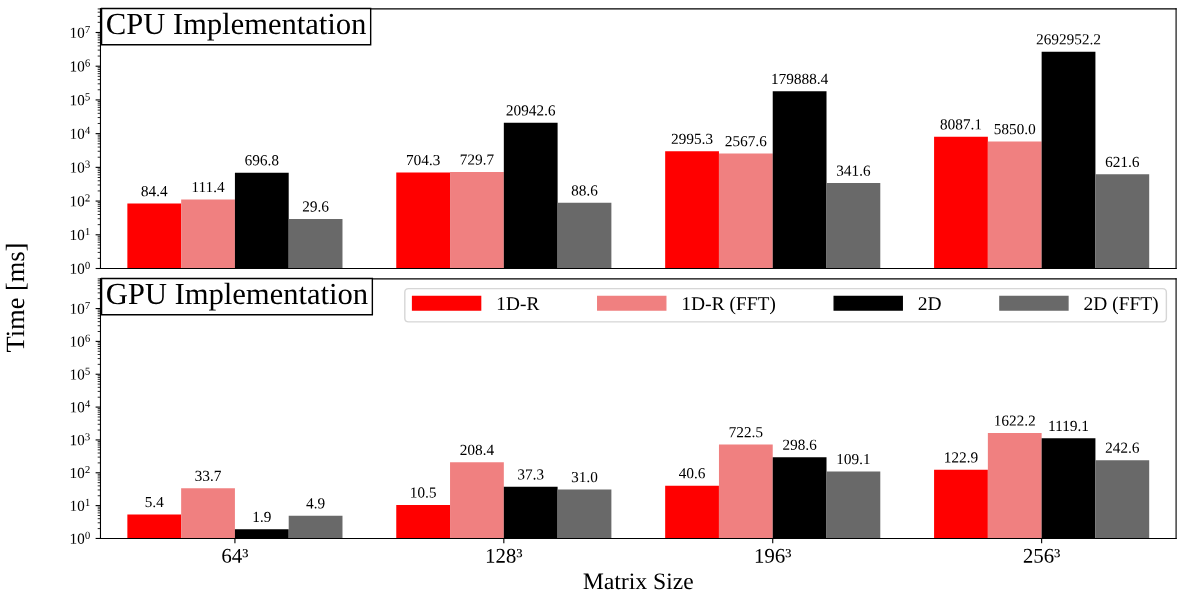  Describe the element at coordinates (237, 296) in the screenshot. I see `chart-title: GPU Implementation` at that location.